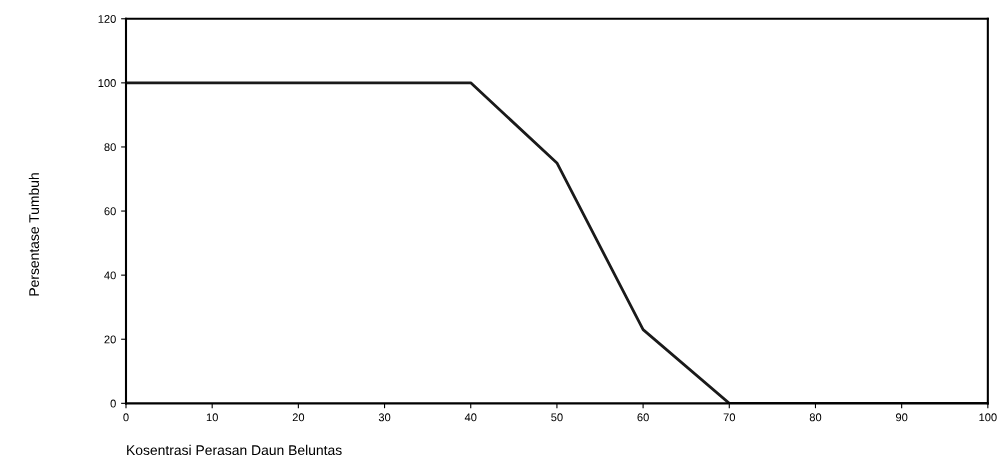 The height and width of the screenshot is (469, 1008). I want to click on x-tick-label: 80, so click(815, 417).